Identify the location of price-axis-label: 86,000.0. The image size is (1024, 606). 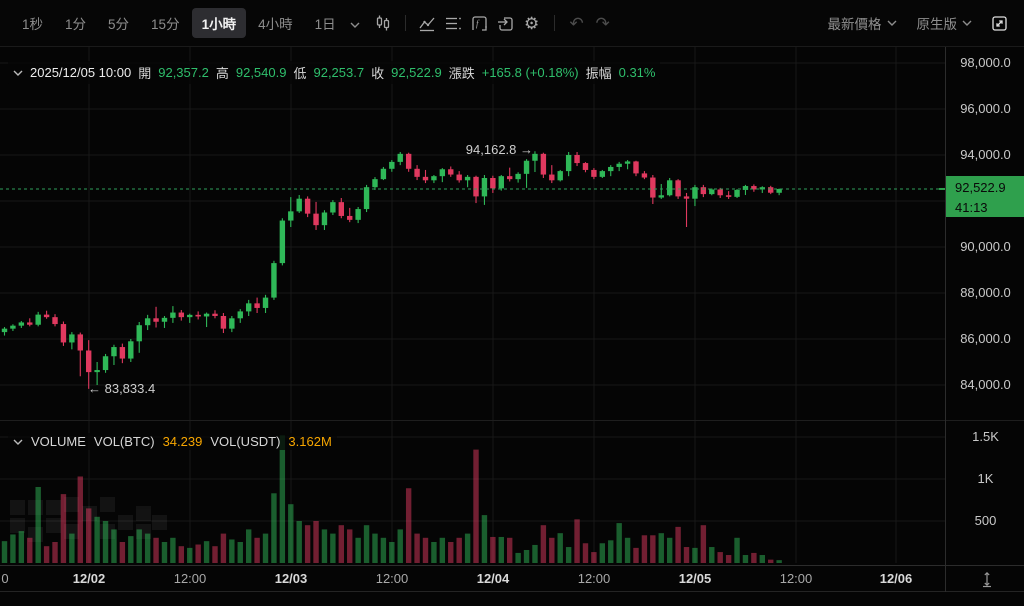
(985, 338).